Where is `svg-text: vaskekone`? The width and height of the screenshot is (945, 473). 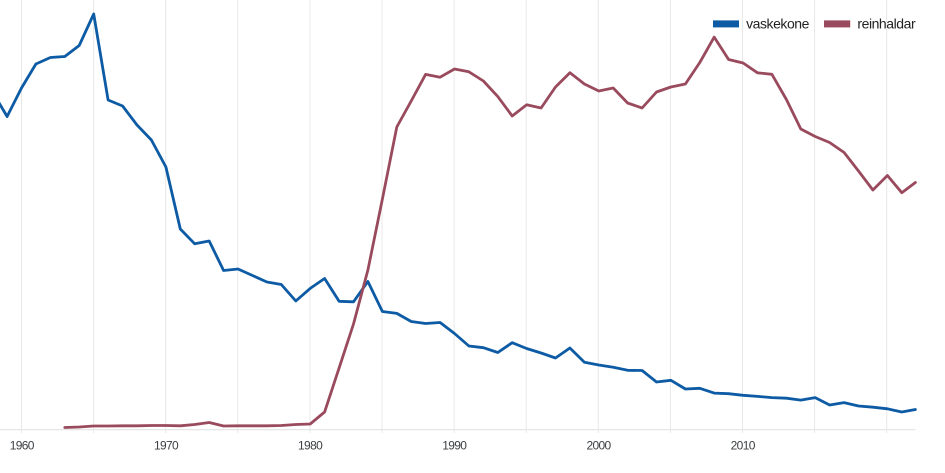 svg-text: vaskekone is located at coordinates (778, 24).